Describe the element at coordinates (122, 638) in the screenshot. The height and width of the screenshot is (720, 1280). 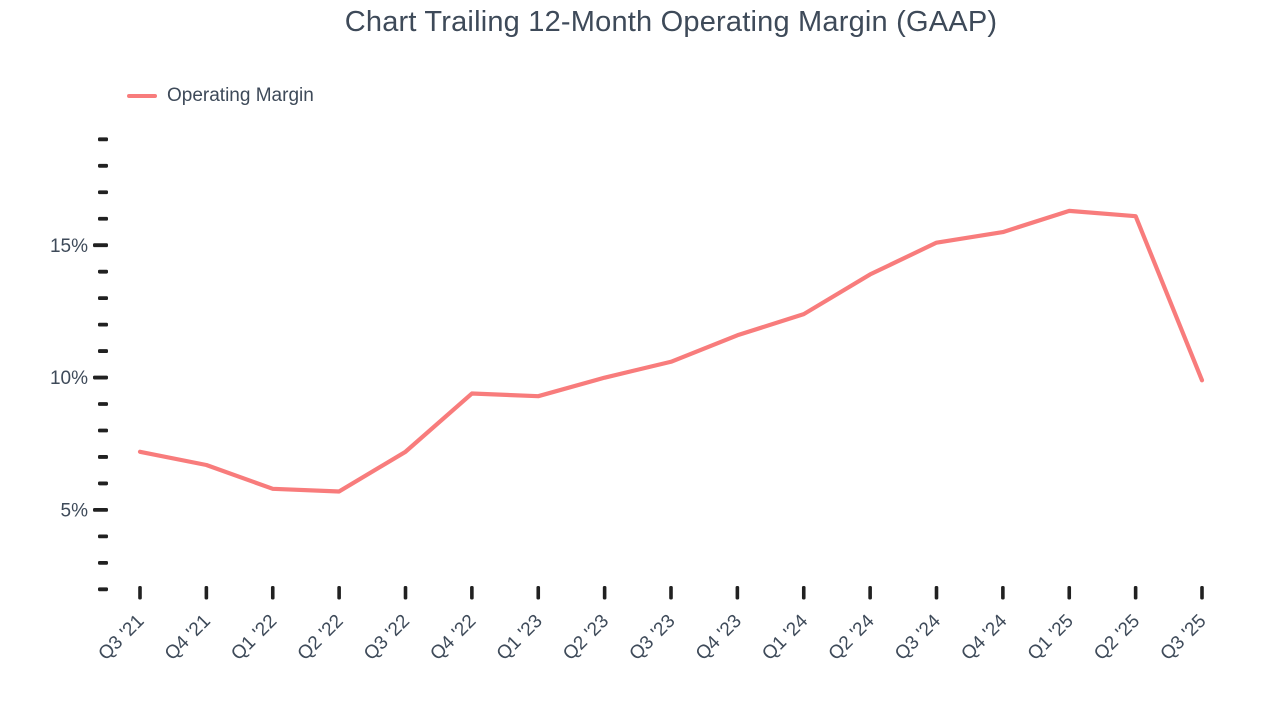
I see `x-axis-label: Q3 '21` at that location.